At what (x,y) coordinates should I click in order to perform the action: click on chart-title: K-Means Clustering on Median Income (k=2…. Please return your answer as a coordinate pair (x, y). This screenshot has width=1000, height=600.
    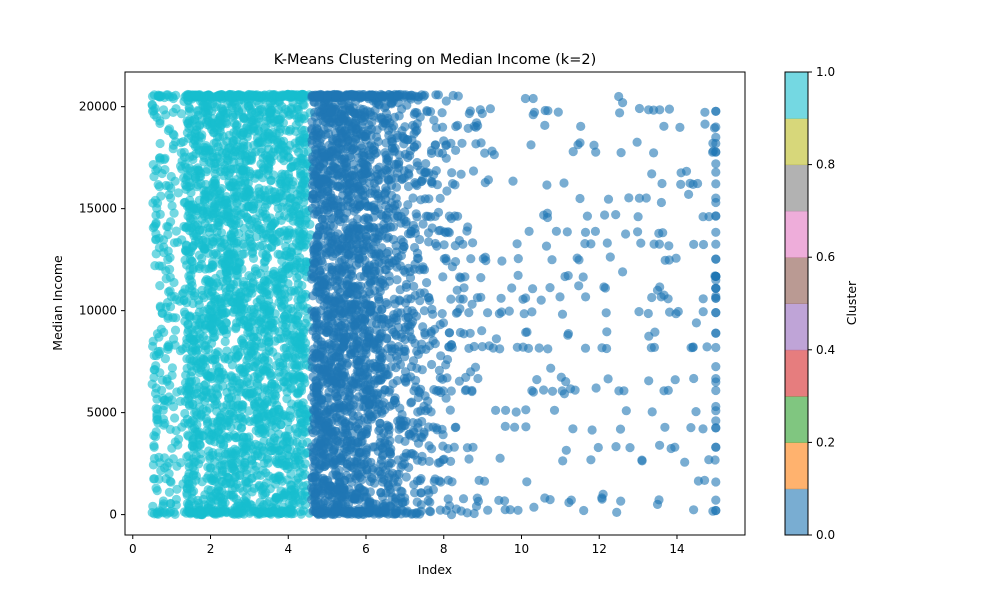
    Looking at the image, I should click on (435, 60).